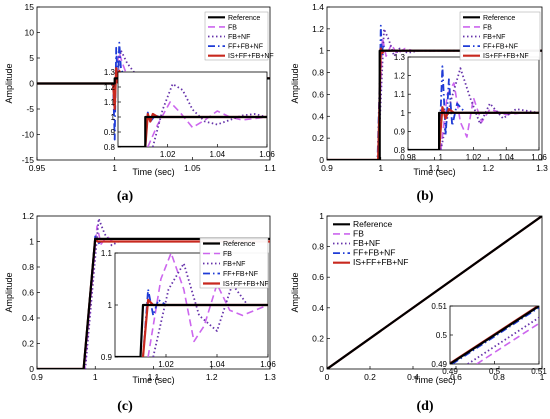 This screenshot has width=550, height=419. What do you see at coordinates (327, 377) in the screenshot?
I see `x-tick-label: 0` at bounding box center [327, 377].